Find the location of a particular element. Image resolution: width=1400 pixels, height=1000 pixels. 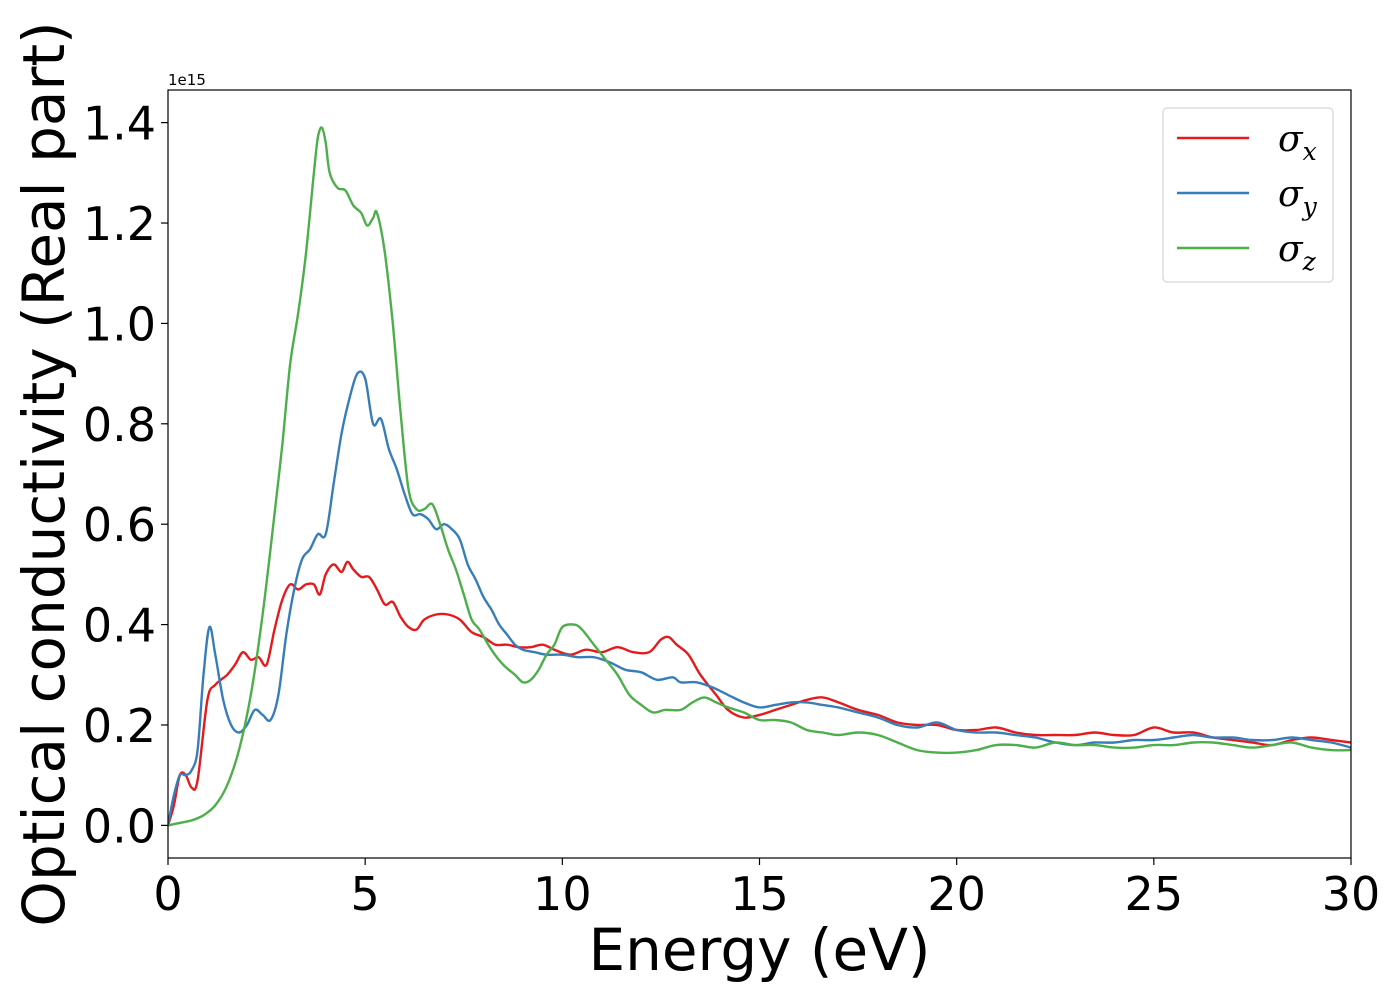

y-tick-label: 0.8 is located at coordinates (119, 425).